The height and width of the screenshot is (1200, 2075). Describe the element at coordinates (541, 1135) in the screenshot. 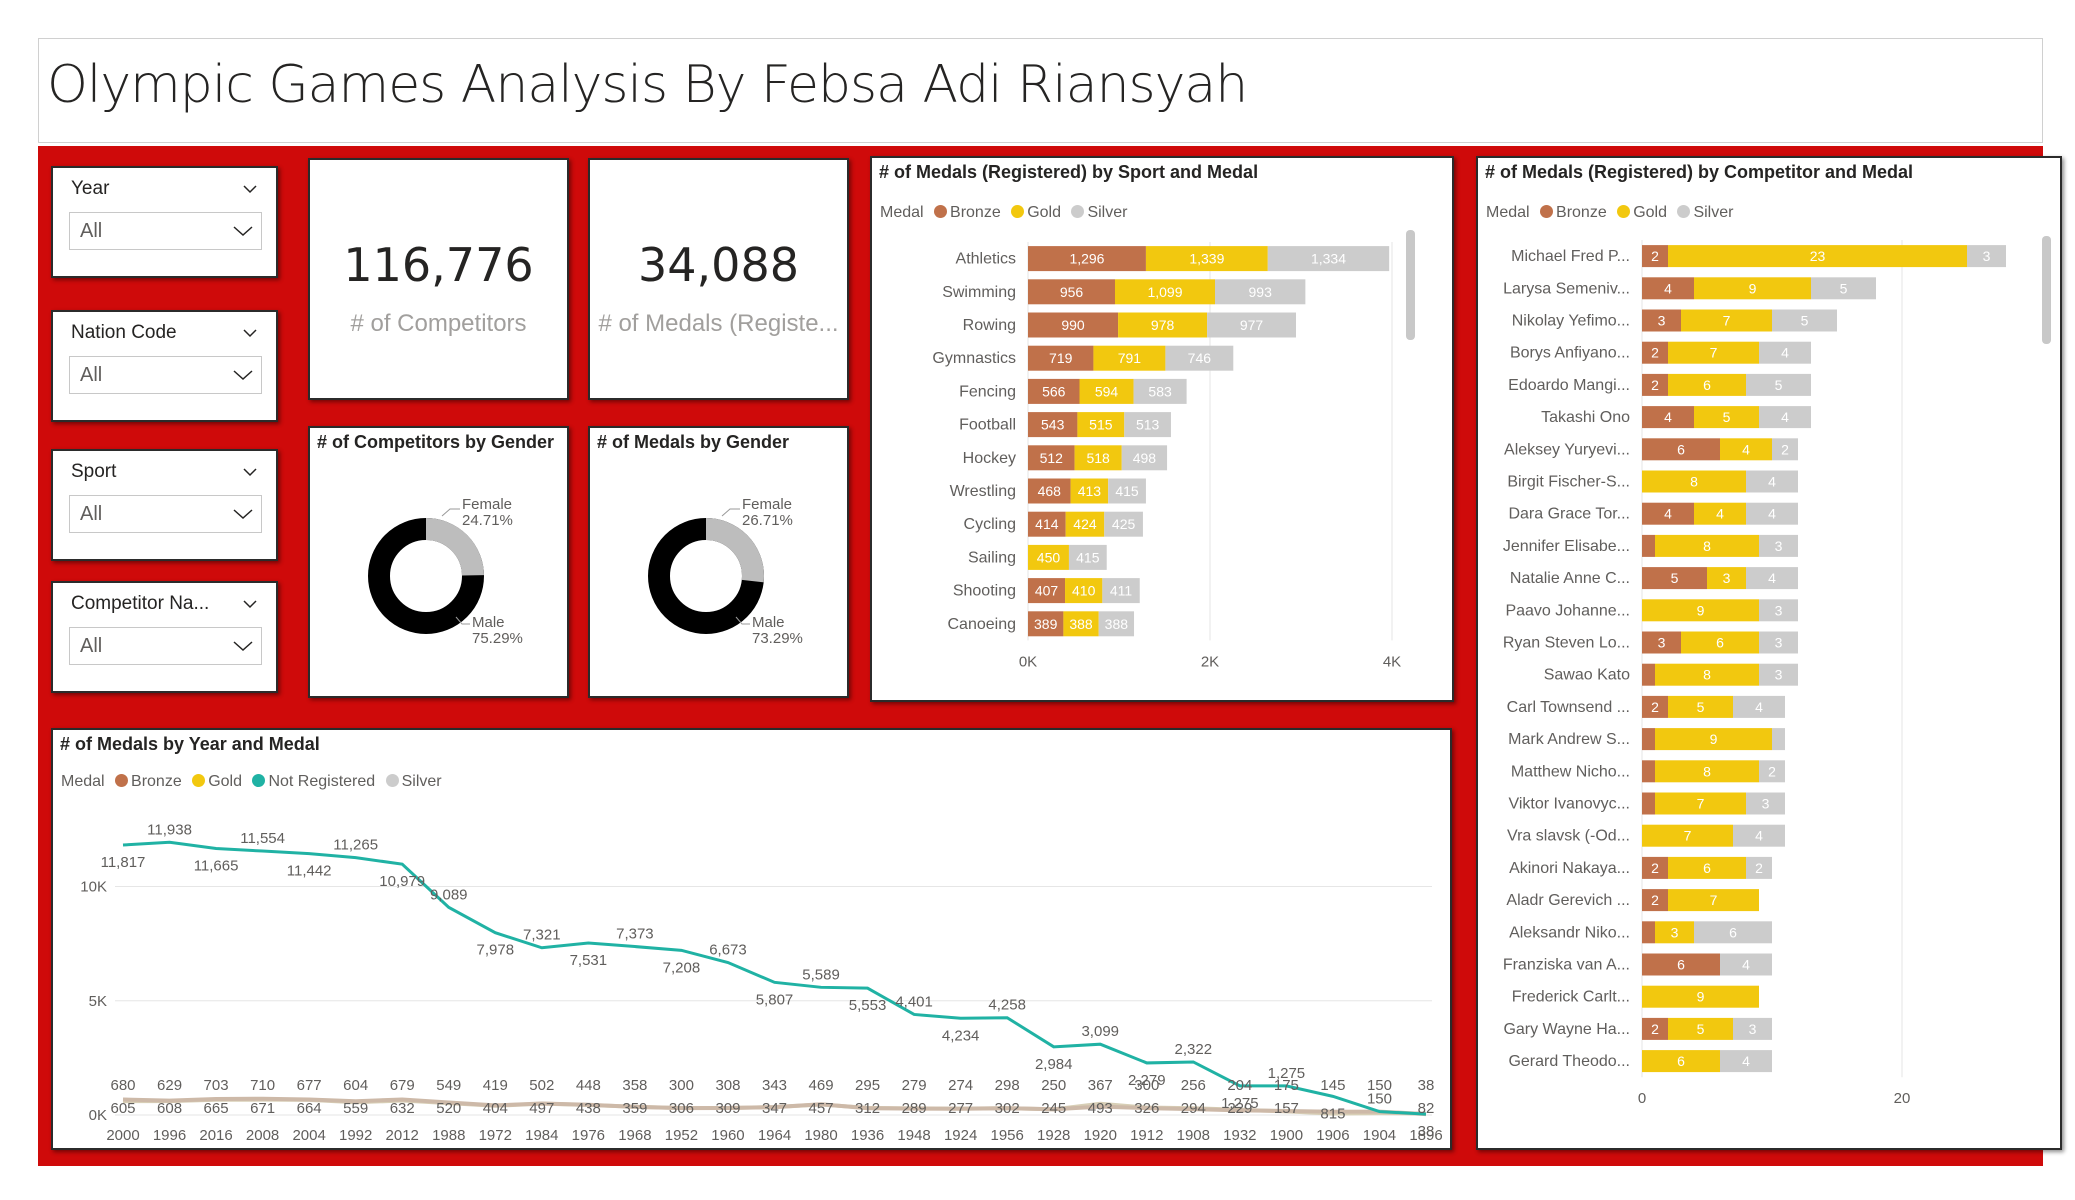

I see `x-tick-label: 1984` at that location.